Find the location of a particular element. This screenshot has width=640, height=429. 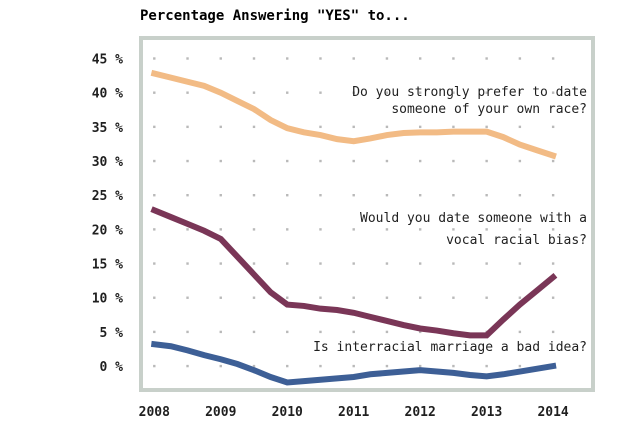

y-tick-label: 40 % is located at coordinates (107, 94).